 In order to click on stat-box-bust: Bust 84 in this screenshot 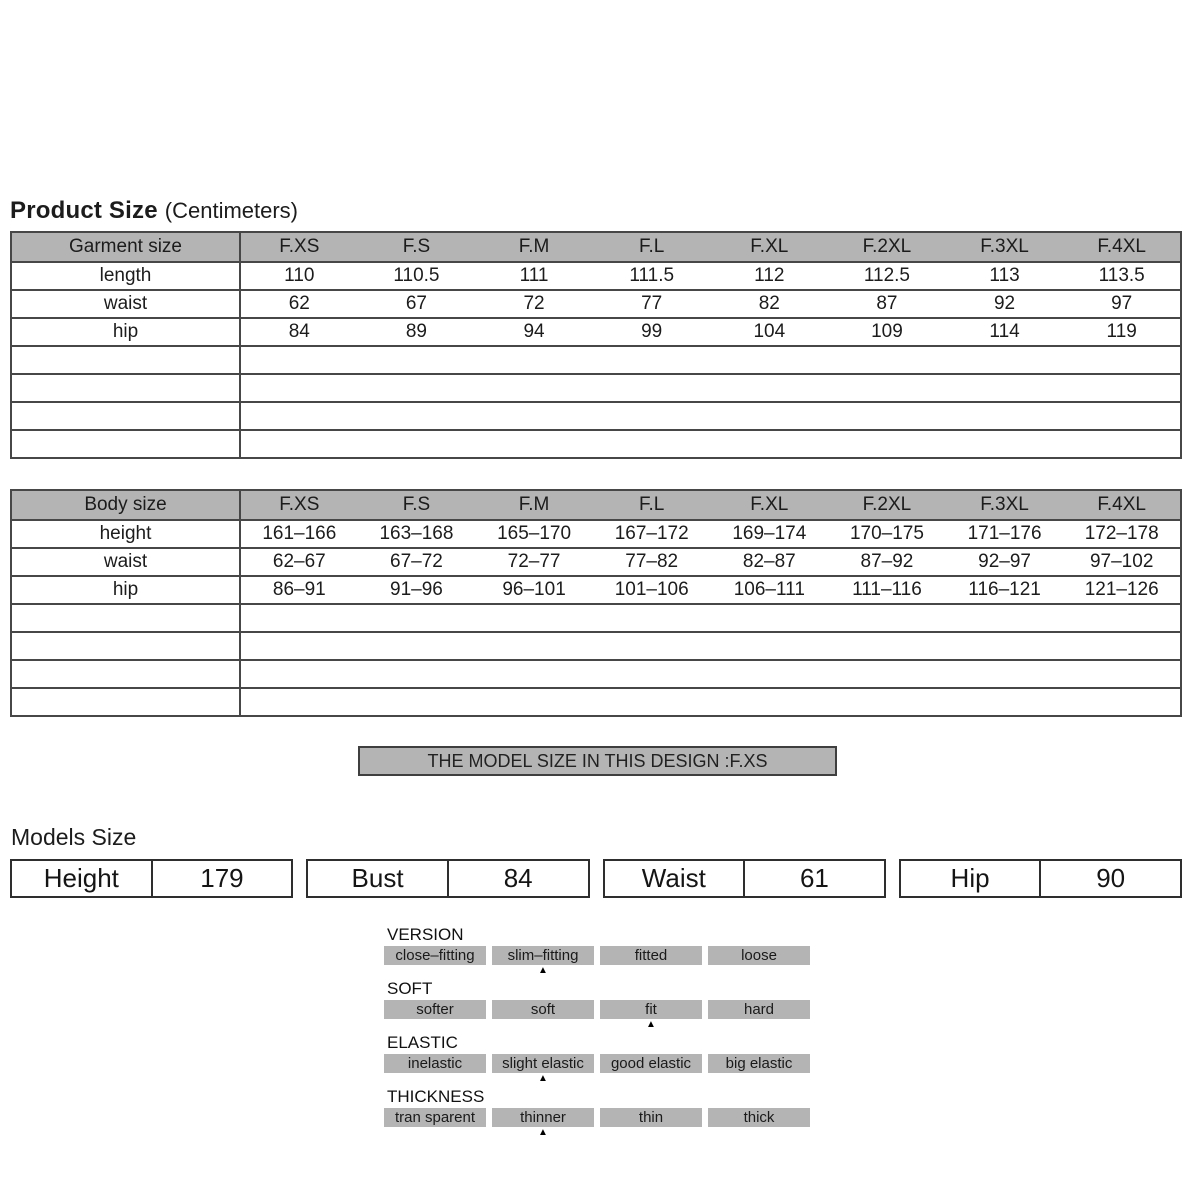, I will do `click(448, 878)`.